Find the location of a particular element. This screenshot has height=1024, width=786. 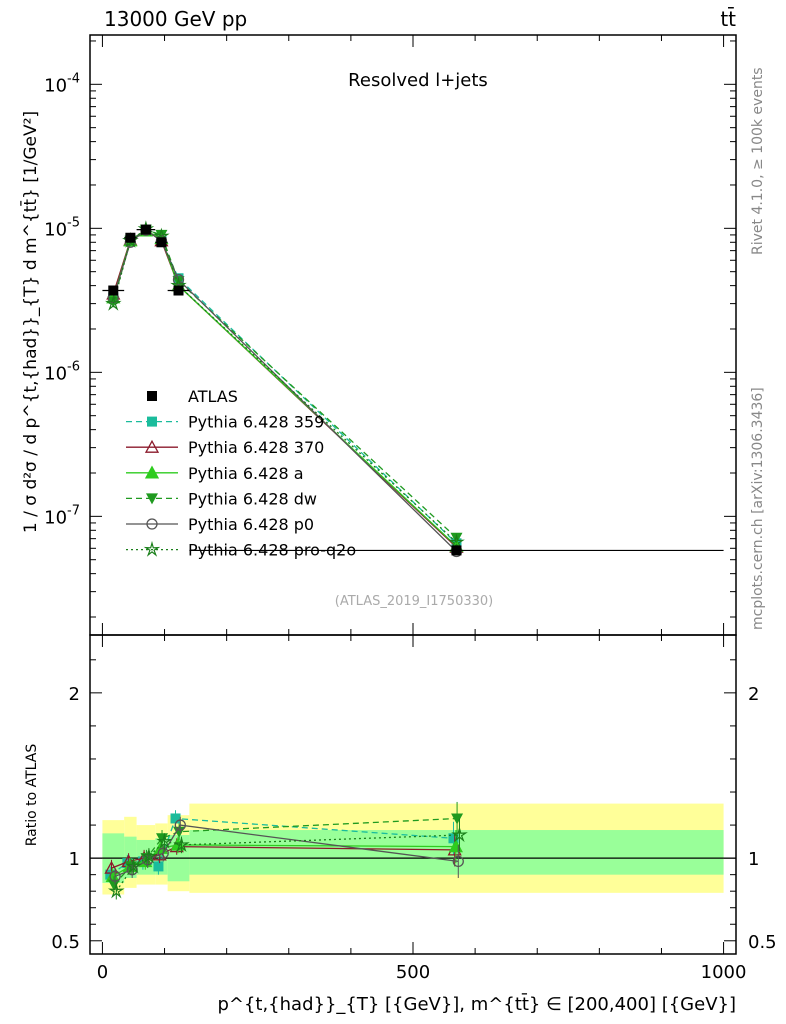

ratio-y-tick-label-right: 2 is located at coordinates (753, 694).